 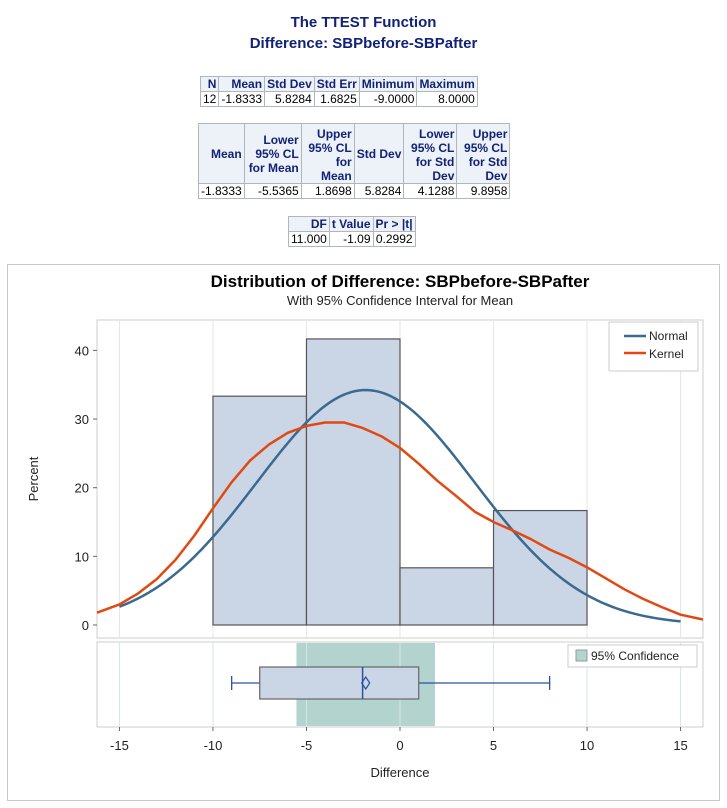 I want to click on legend, so click(x=653, y=346).